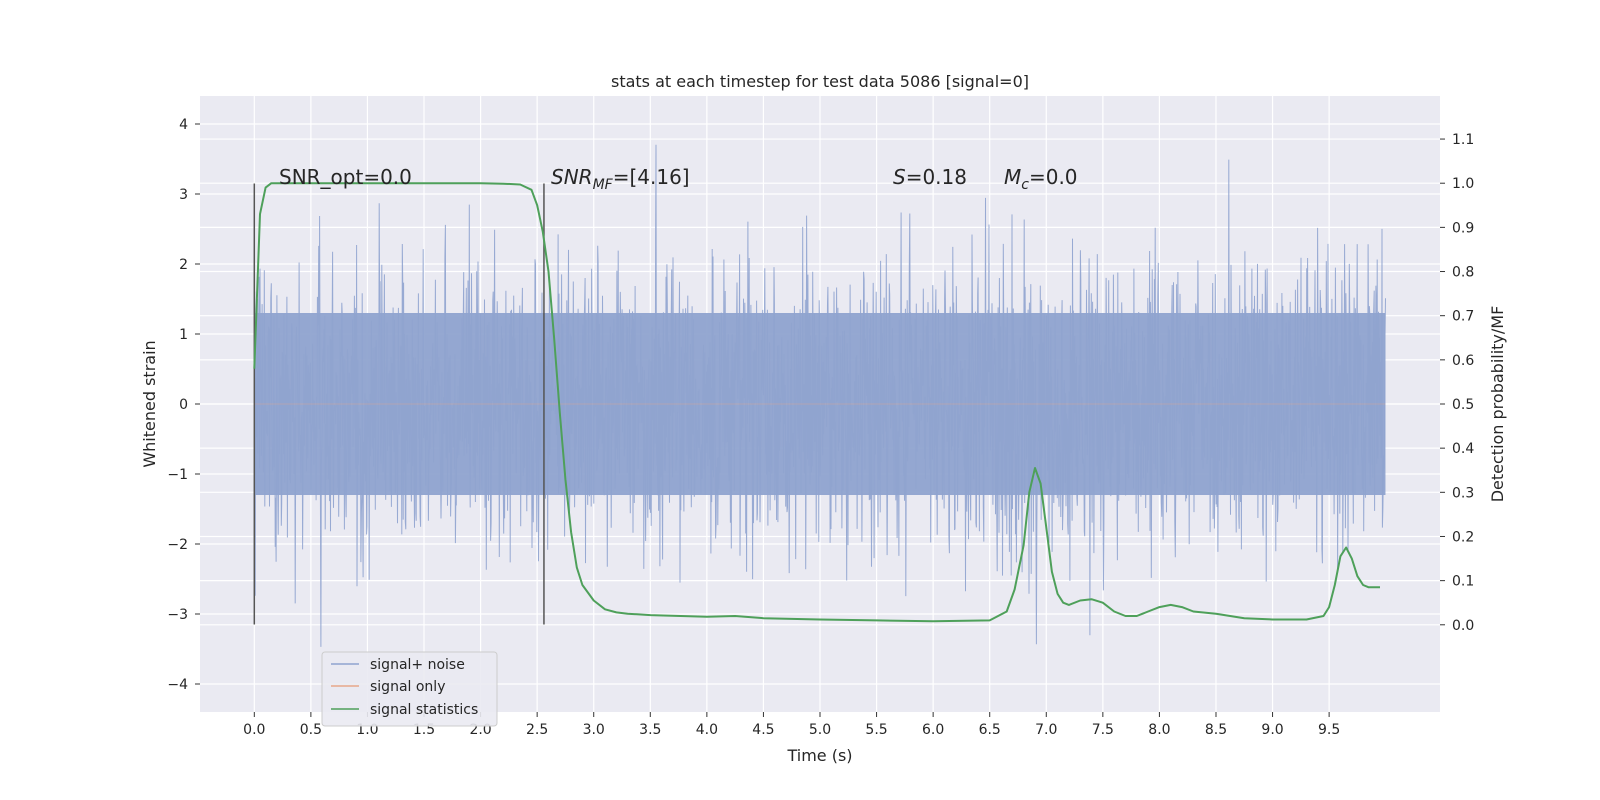 This screenshot has height=800, width=1600. I want to click on y-tick-label: −4, so click(177, 685).